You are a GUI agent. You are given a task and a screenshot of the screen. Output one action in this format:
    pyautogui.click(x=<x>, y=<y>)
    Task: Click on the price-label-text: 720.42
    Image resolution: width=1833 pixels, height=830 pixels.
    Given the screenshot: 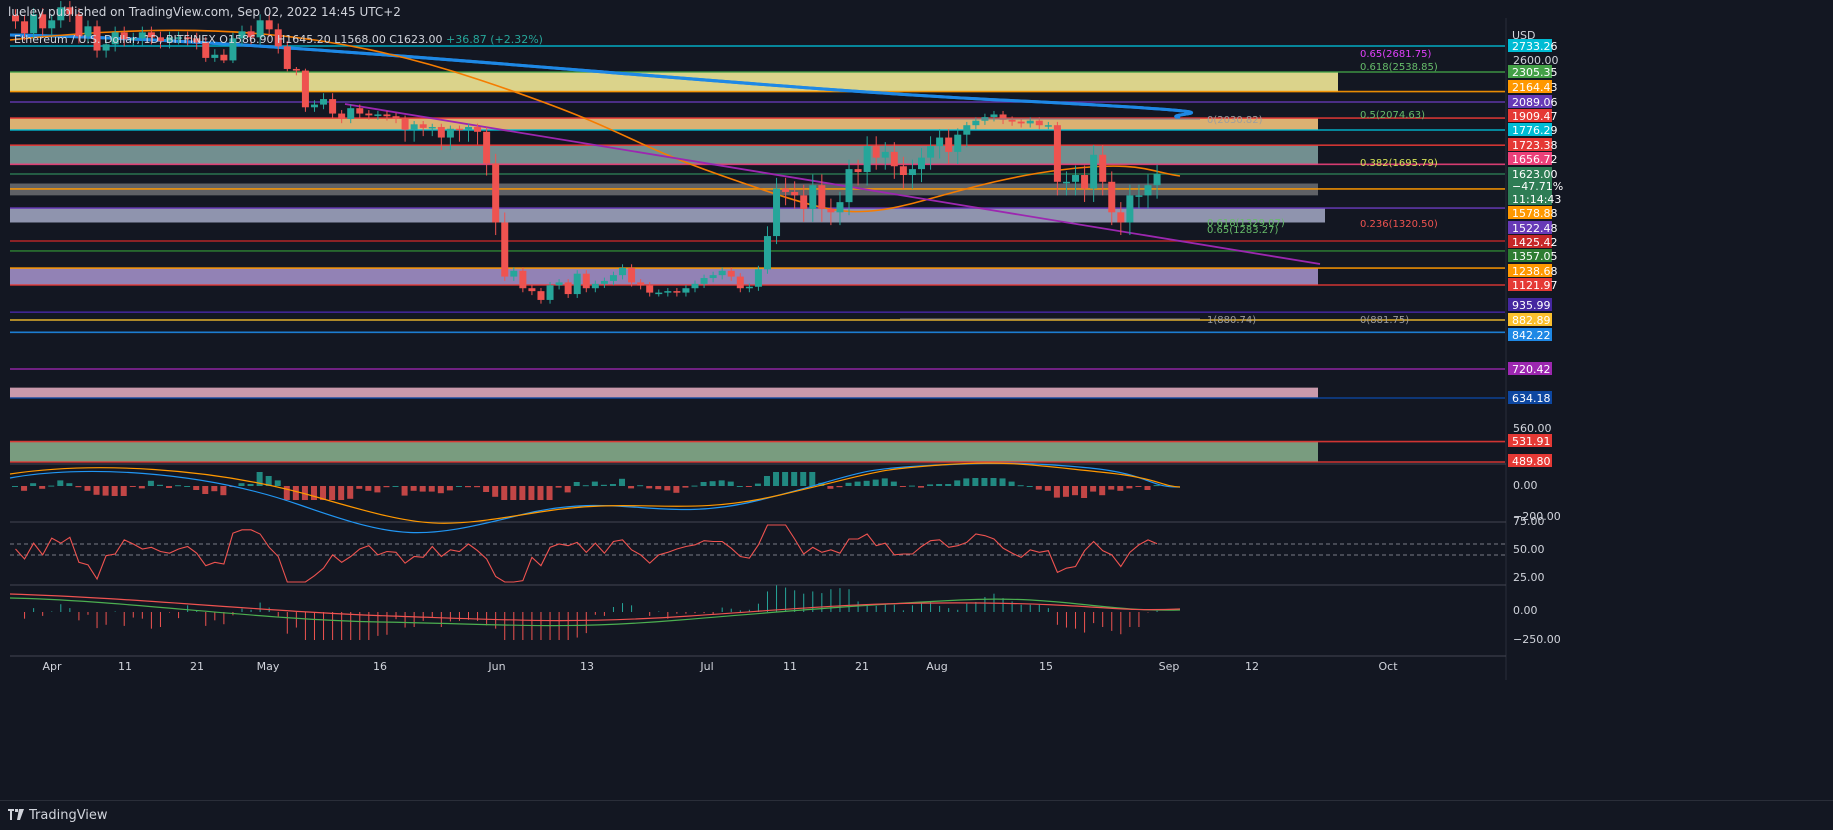 What is the action you would take?
    pyautogui.click(x=1531, y=369)
    